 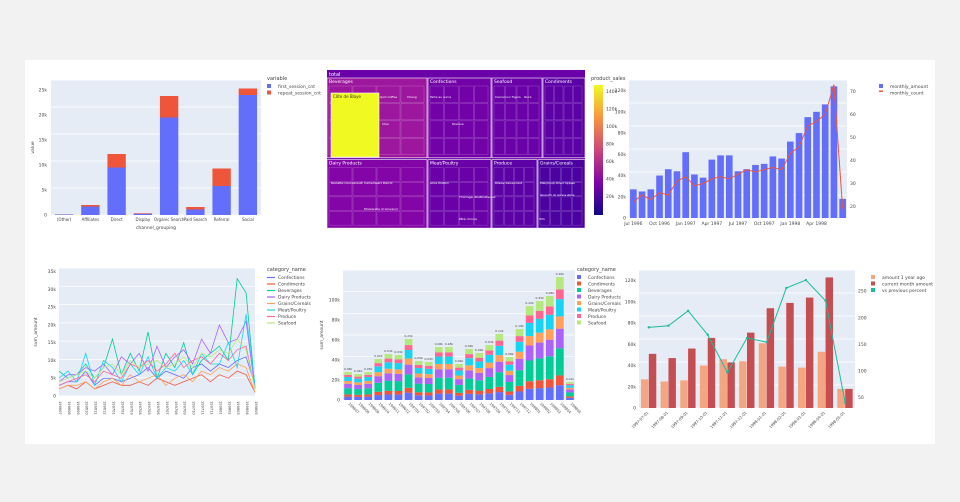 What do you see at coordinates (277, 79) in the screenshot?
I see `legend-title: variable` at bounding box center [277, 79].